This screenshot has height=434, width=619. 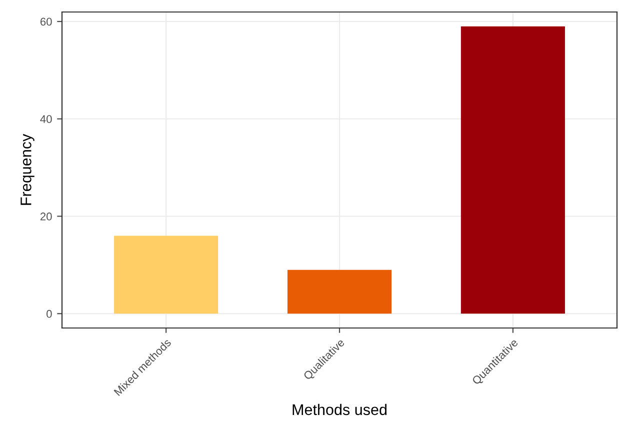 What do you see at coordinates (27, 169) in the screenshot?
I see `y-axis-title: Frequency` at bounding box center [27, 169].